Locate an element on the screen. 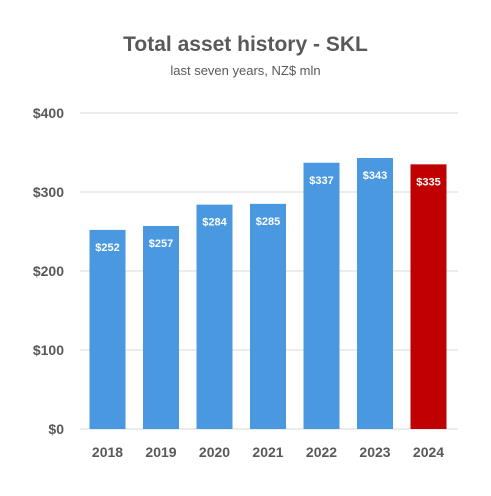  data-label: $337 is located at coordinates (321, 181).